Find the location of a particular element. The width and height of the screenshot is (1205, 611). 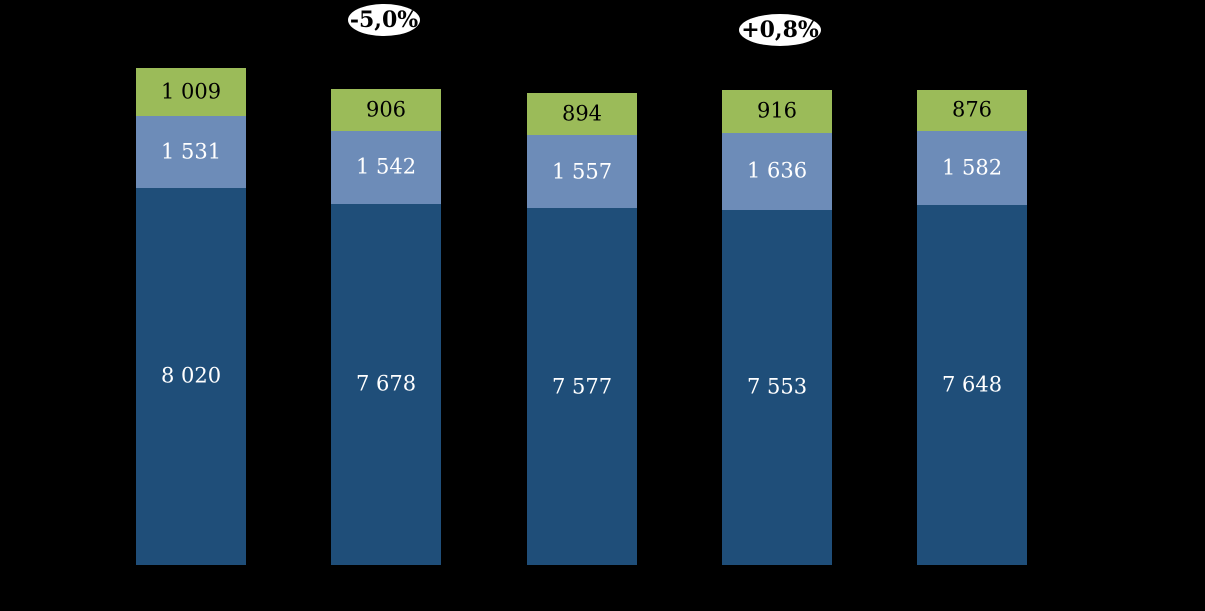

top-green-segment: 876 is located at coordinates (972, 110).